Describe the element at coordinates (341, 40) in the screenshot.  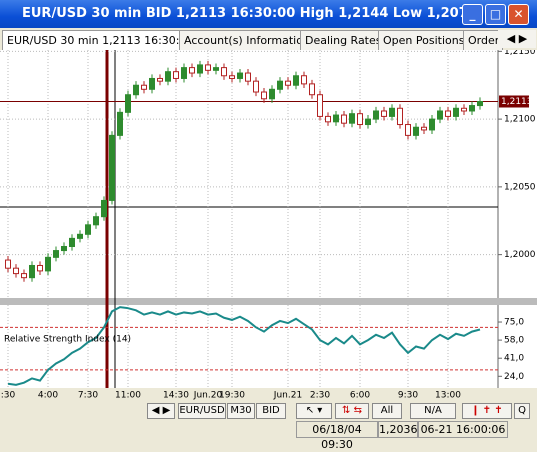
I see `tab: Dealing Rates` at that location.